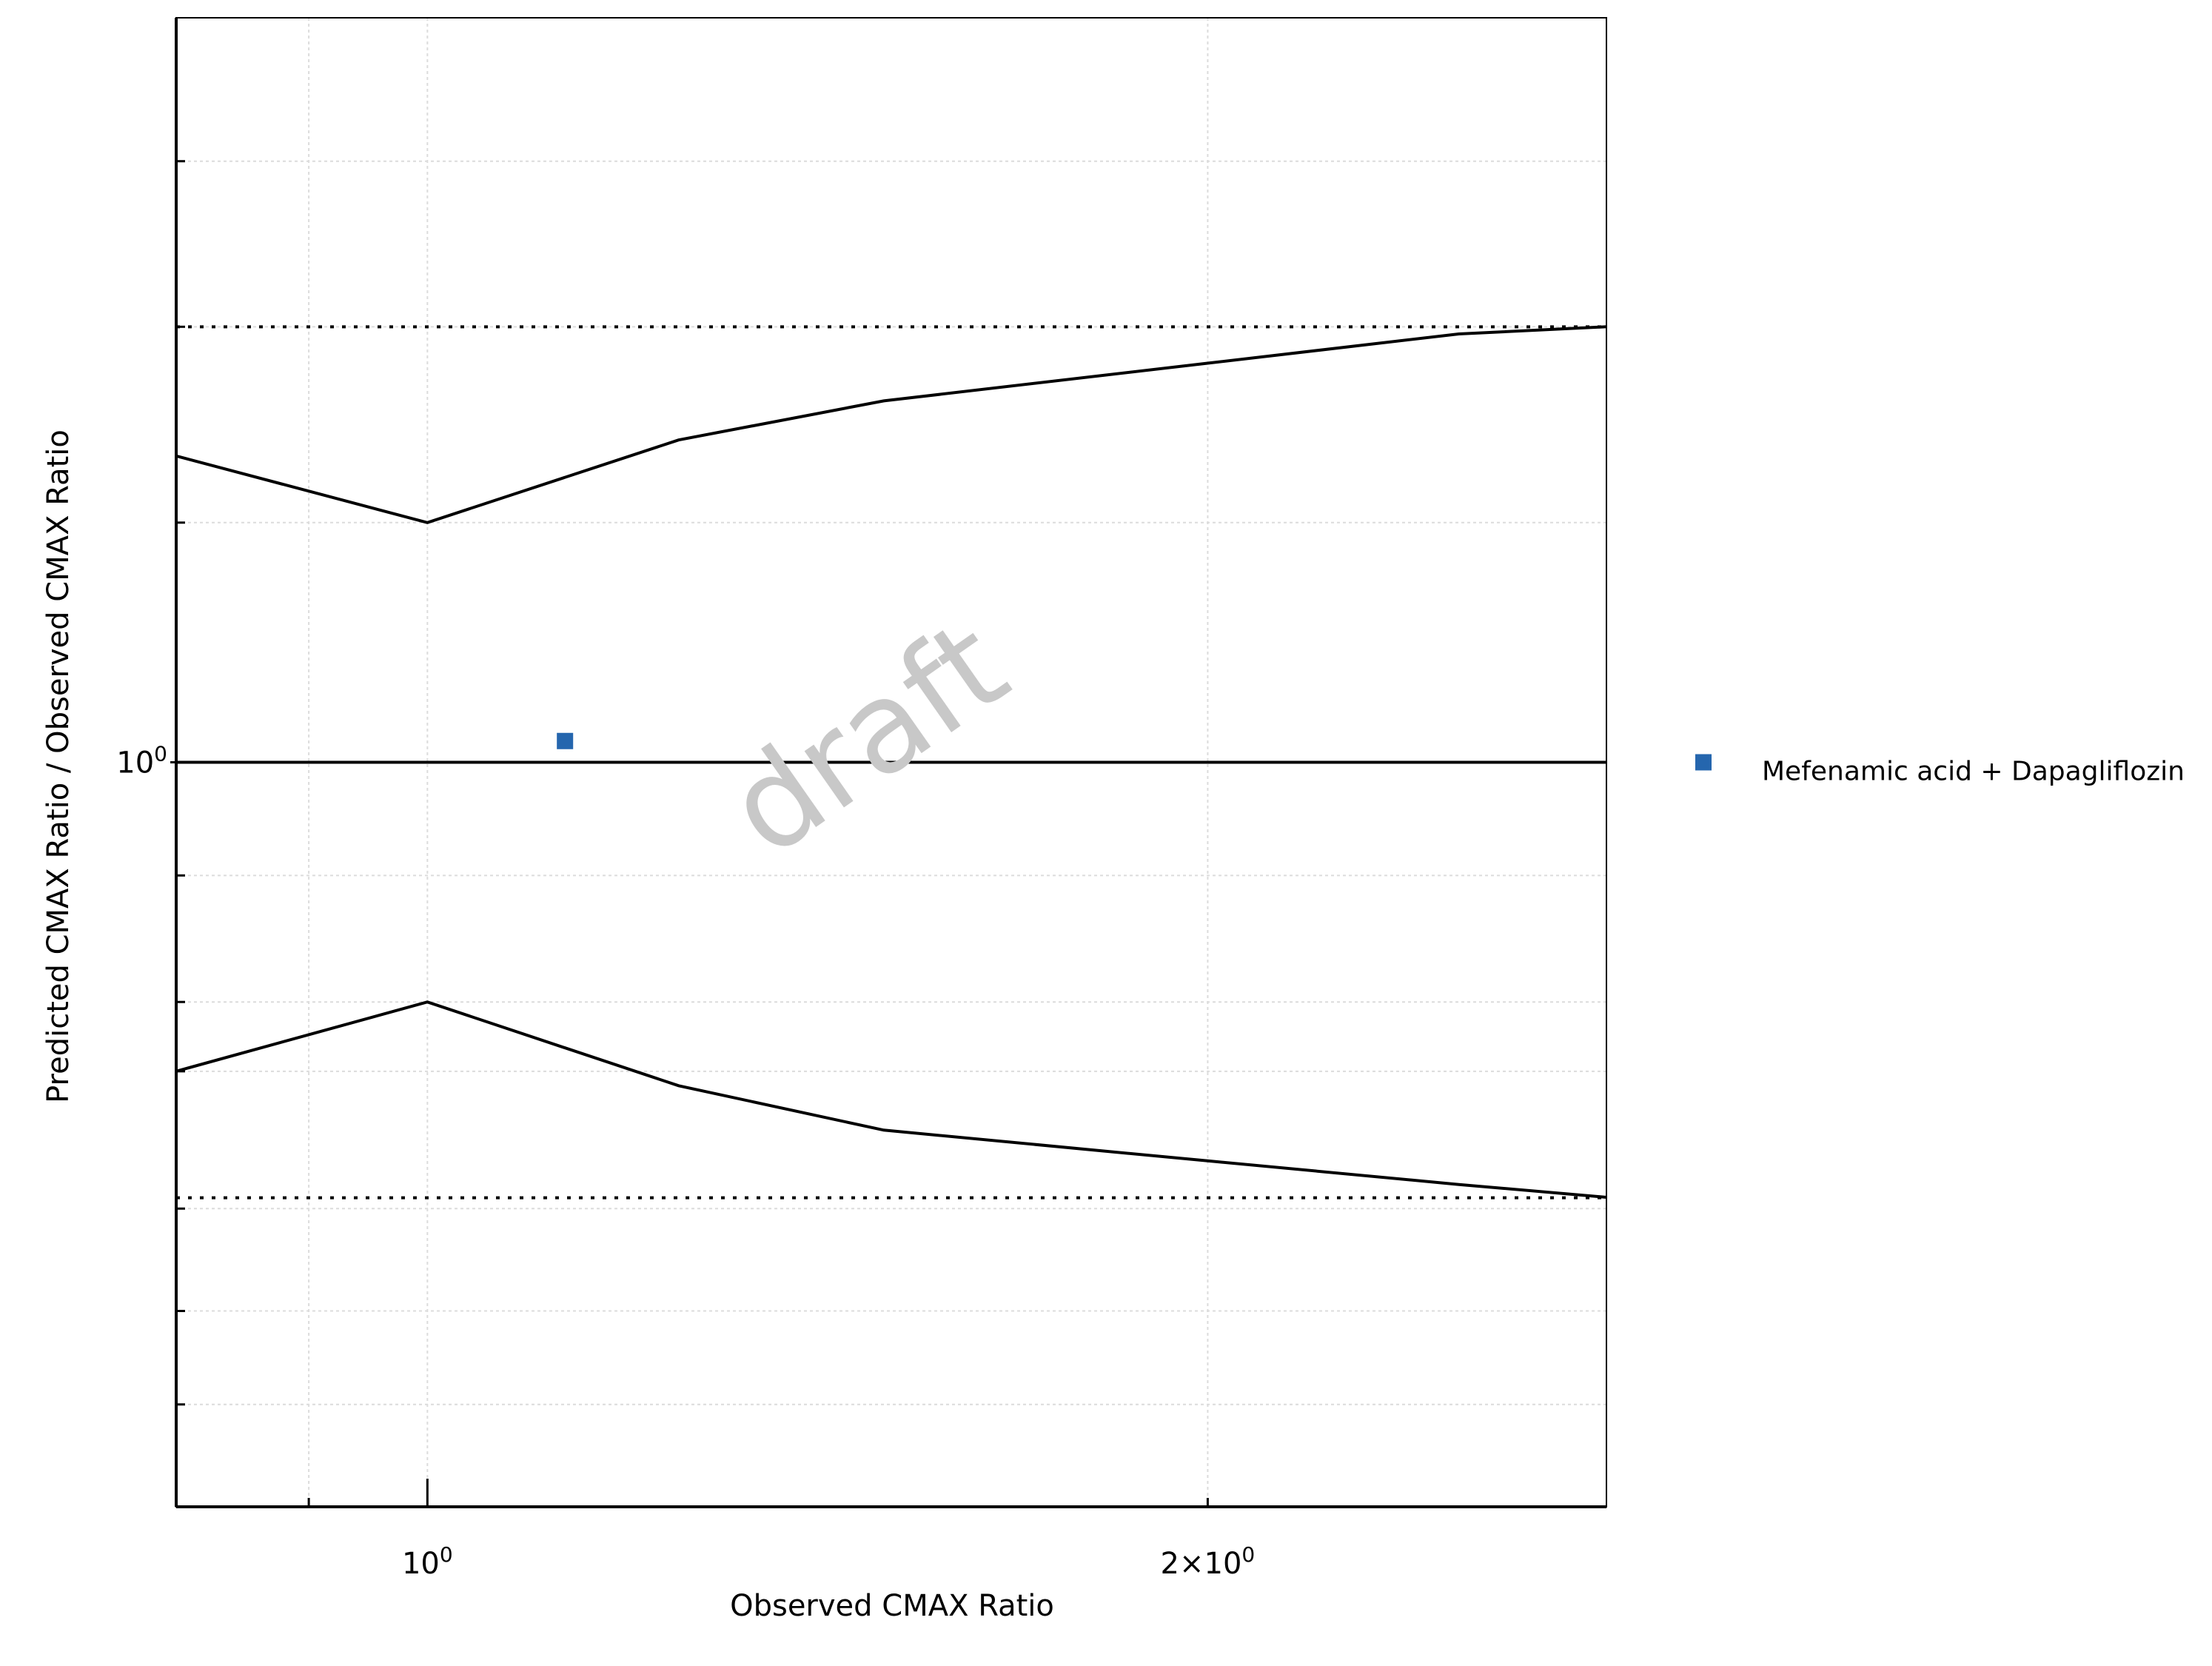  What do you see at coordinates (428, 1561) in the screenshot?
I see `x-tick-label: 100` at bounding box center [428, 1561].